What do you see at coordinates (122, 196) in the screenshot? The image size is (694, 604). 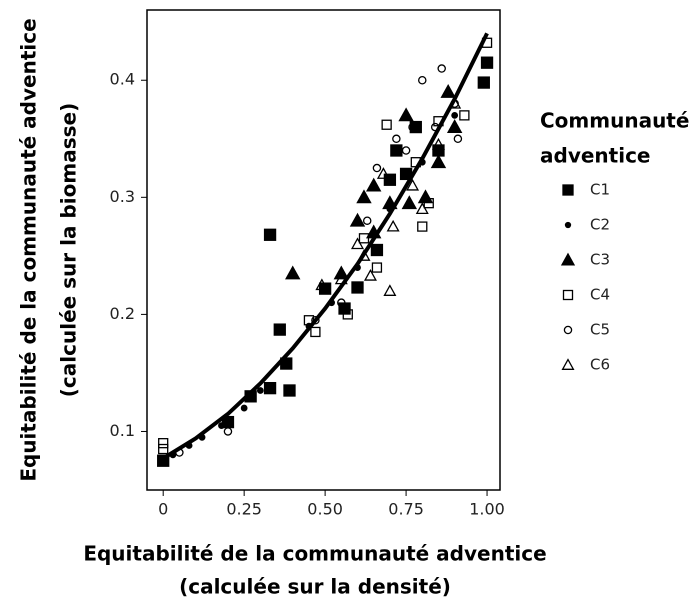 I see `y-tick-label: 0.3` at bounding box center [122, 196].